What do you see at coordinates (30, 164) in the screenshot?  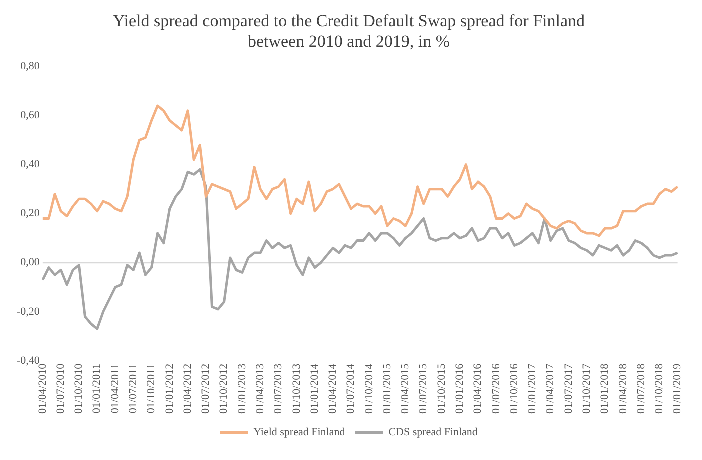 I see `y-tick-label: 0,40` at bounding box center [30, 164].